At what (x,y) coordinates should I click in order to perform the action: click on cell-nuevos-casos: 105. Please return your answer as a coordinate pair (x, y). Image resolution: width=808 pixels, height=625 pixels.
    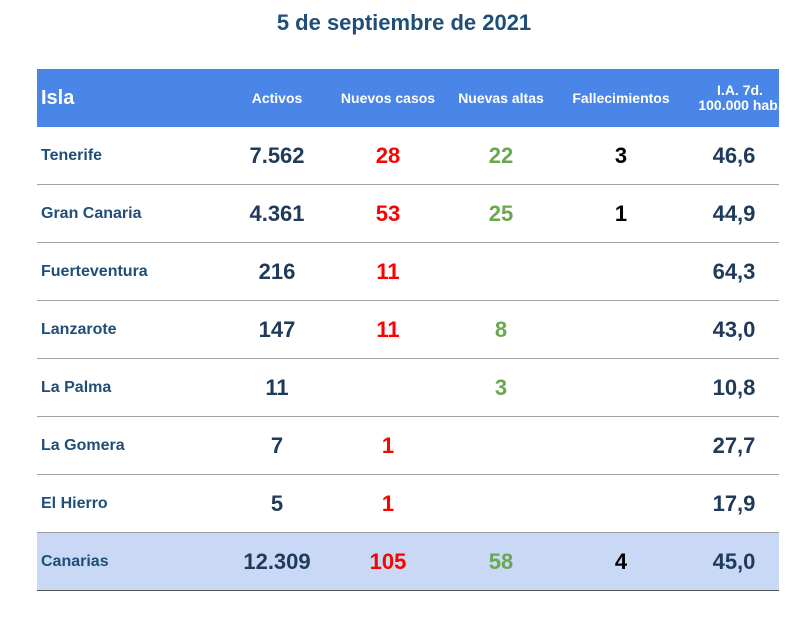
    Looking at the image, I should click on (388, 561).